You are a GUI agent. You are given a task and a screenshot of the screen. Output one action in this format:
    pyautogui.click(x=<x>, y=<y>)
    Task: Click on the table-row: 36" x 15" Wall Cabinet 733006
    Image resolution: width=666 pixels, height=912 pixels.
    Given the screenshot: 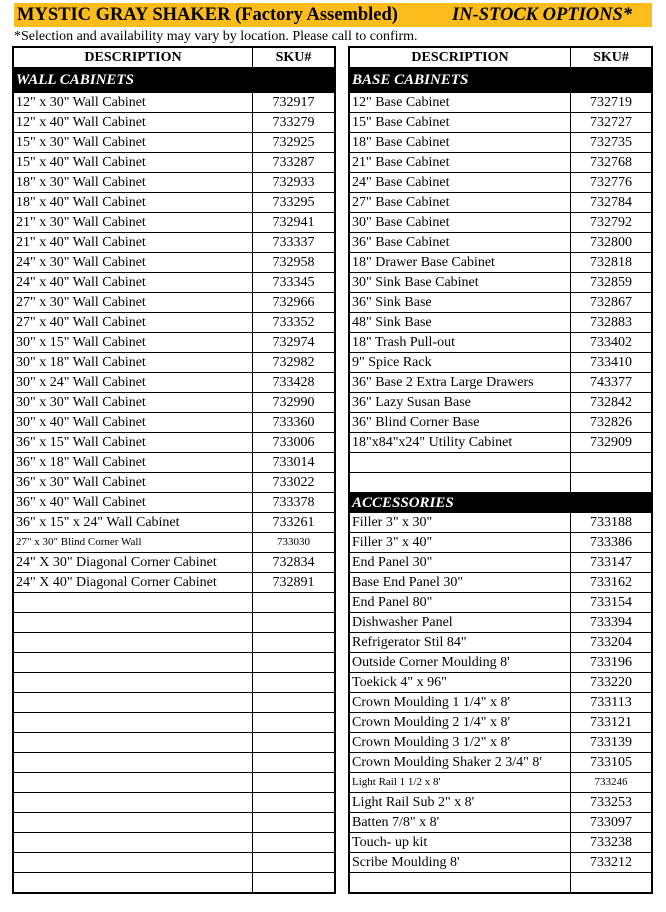 What is the action you would take?
    pyautogui.click(x=174, y=443)
    